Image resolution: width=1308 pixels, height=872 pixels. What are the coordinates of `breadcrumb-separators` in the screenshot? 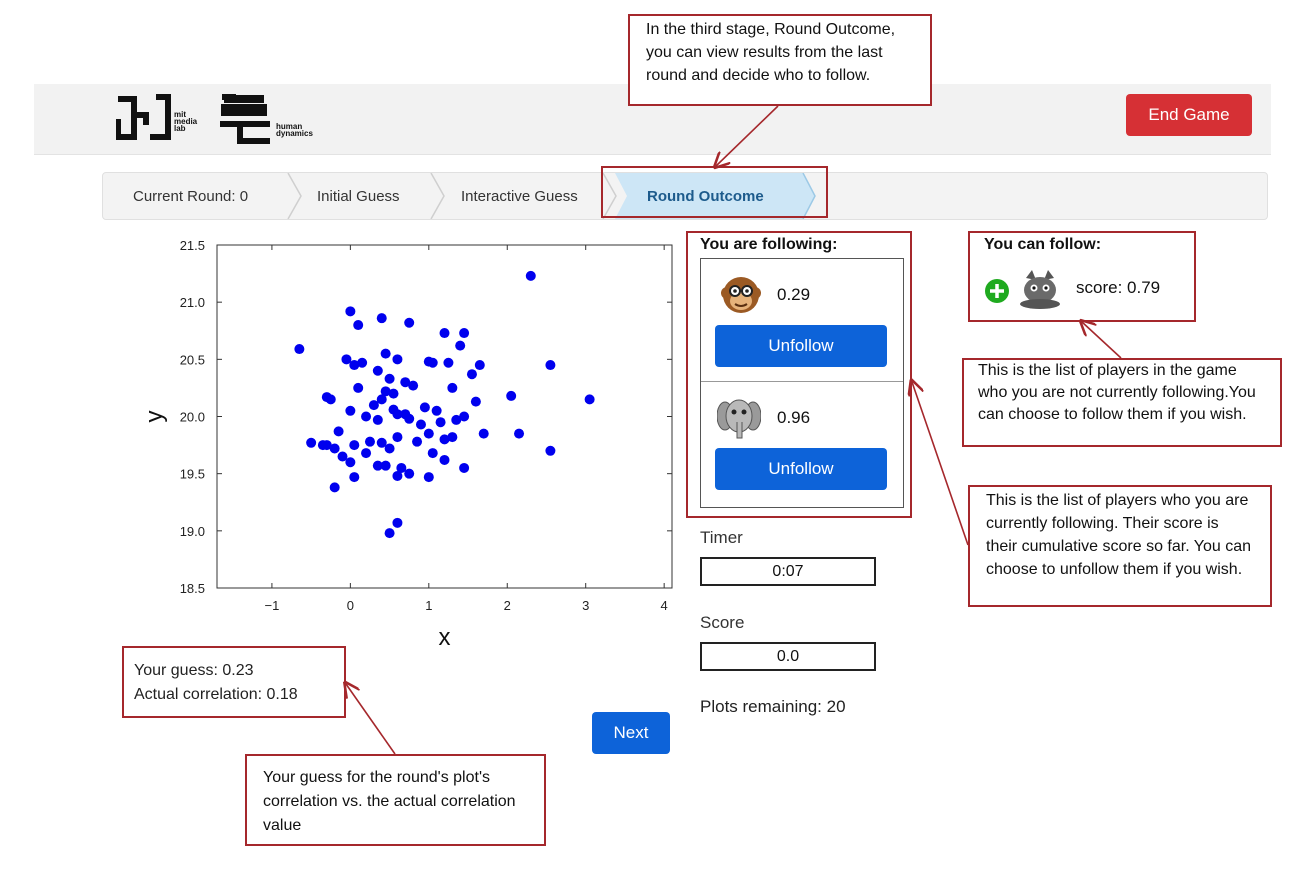 It's located at (551, 196).